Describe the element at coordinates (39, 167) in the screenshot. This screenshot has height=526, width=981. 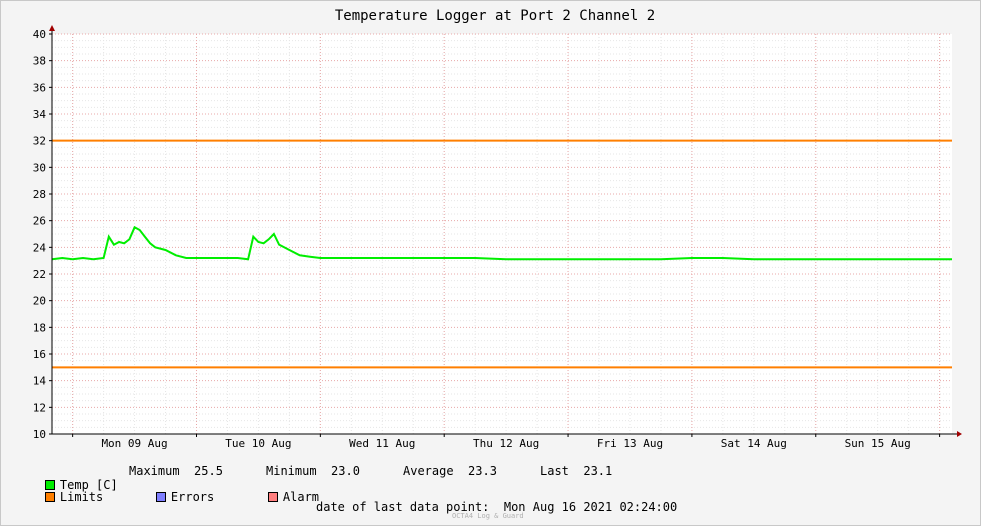
I see `y-tick-label: 30` at that location.